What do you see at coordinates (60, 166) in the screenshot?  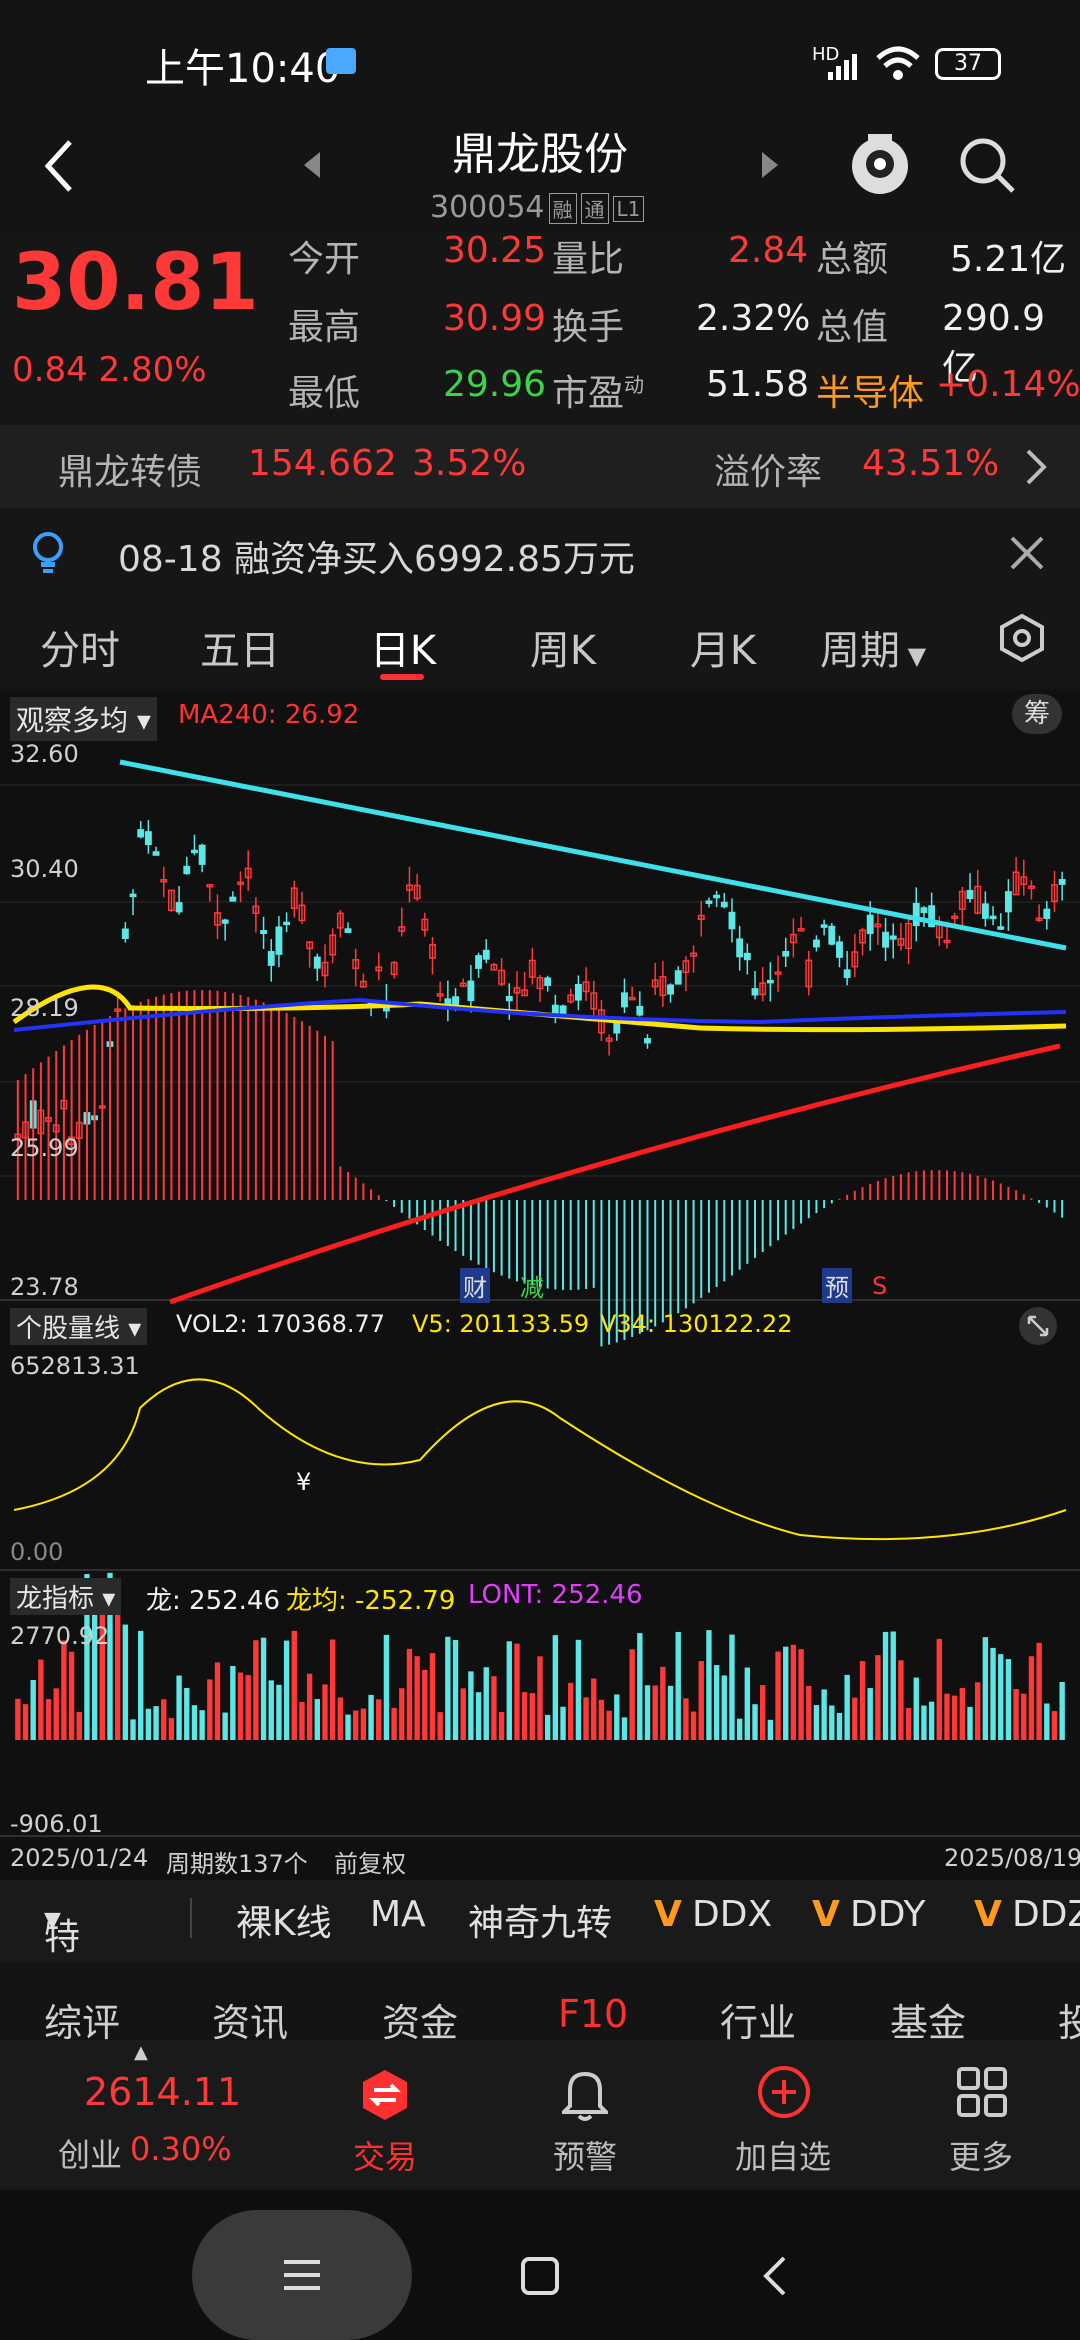 I see `back-icon` at bounding box center [60, 166].